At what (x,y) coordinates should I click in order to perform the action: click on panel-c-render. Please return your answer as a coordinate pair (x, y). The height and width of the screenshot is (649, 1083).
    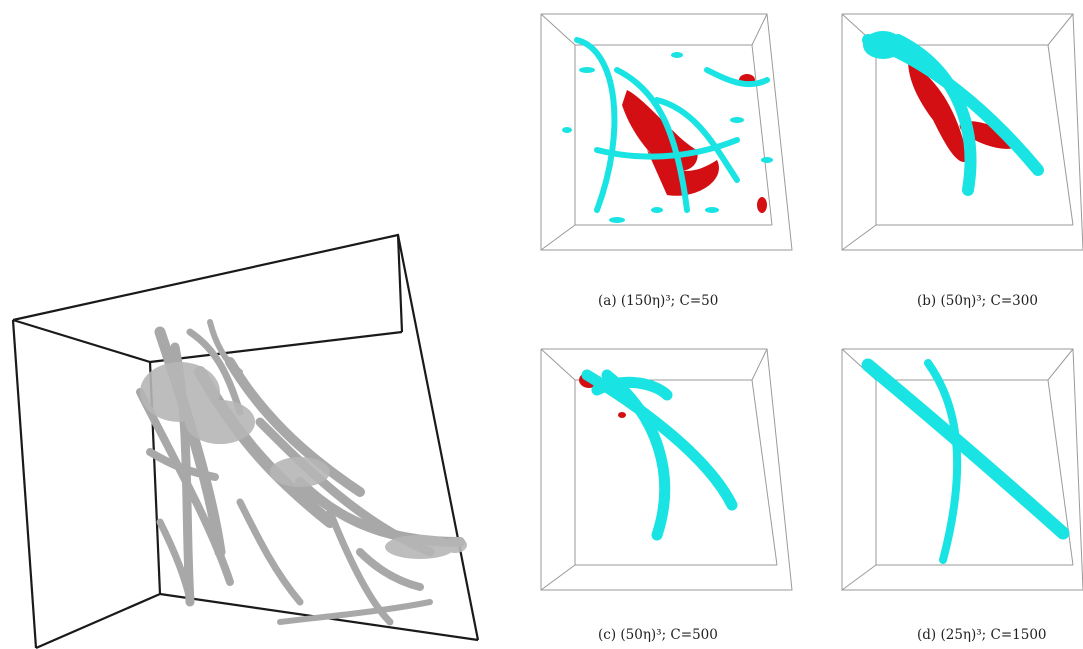
    Looking at the image, I should click on (666, 469).